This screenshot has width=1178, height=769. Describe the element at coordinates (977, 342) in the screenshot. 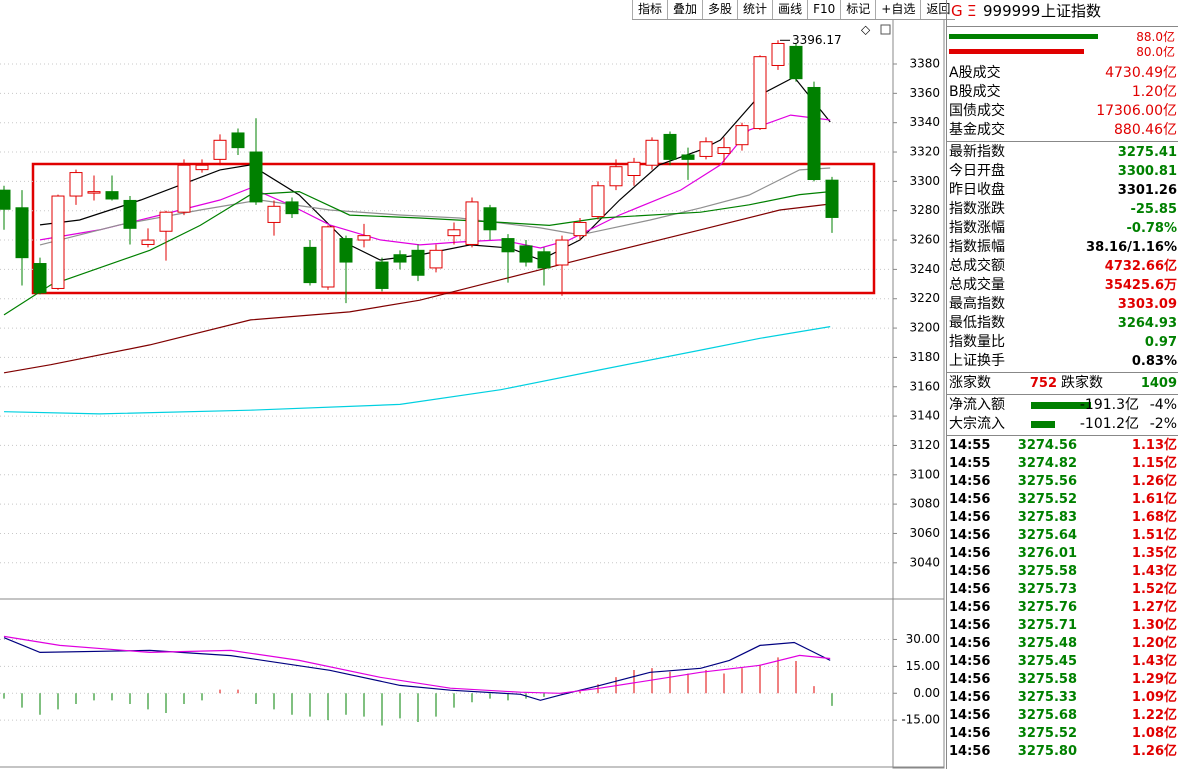

I see `stat-label: 指数量比` at that location.